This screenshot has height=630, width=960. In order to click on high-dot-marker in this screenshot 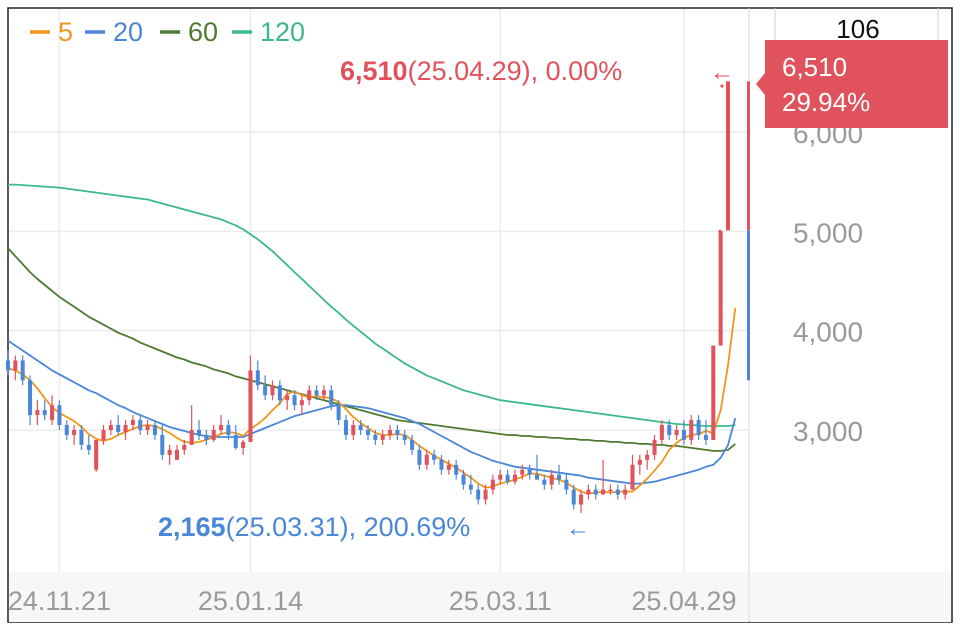, I will do `click(722, 86)`.